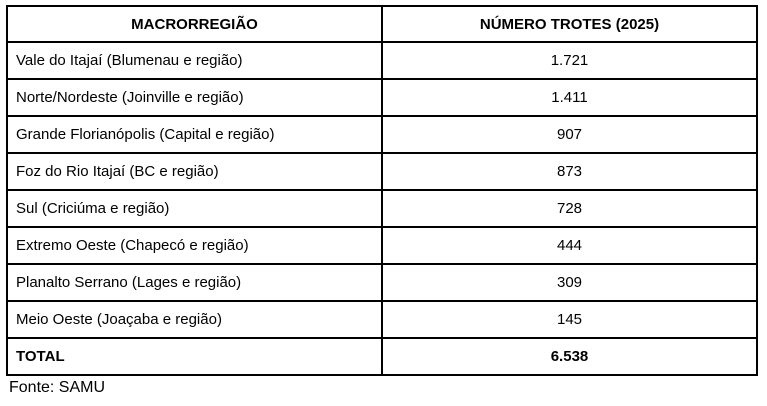 This screenshot has width=767, height=406. I want to click on region-cell: Norte/Nordeste (Joinville e região), so click(194, 97).